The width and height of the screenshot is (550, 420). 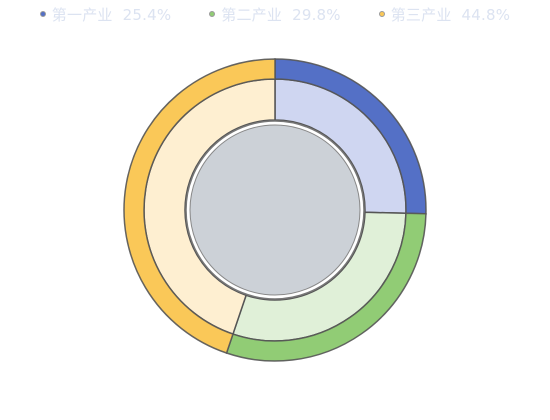 I want to click on legend: 第一产业 25.4% 第二产业 29.8% 第三产业 44.8%, so click(x=275, y=14).